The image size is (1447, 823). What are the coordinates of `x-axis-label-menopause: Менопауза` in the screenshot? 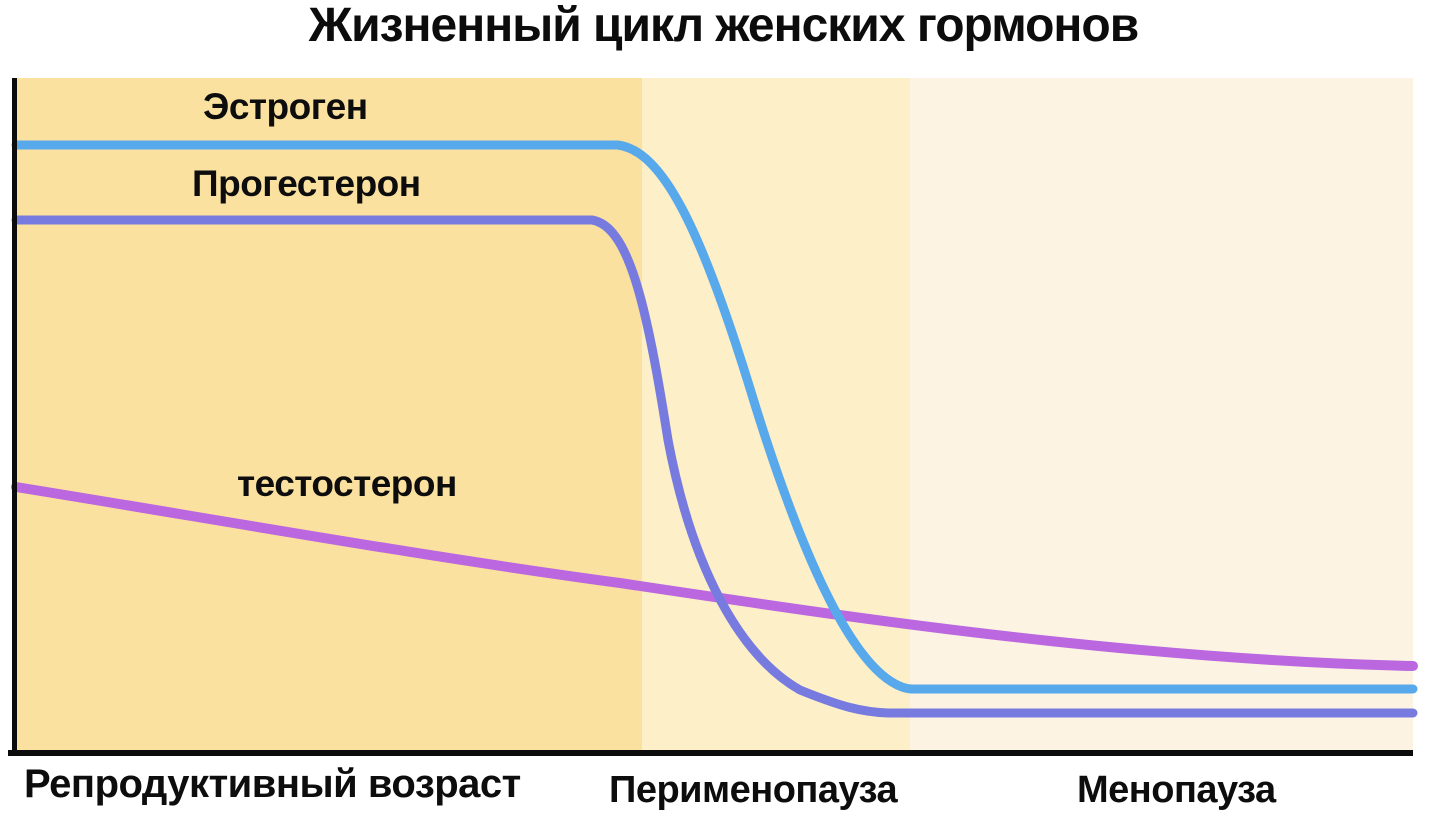 It's located at (1176, 790).